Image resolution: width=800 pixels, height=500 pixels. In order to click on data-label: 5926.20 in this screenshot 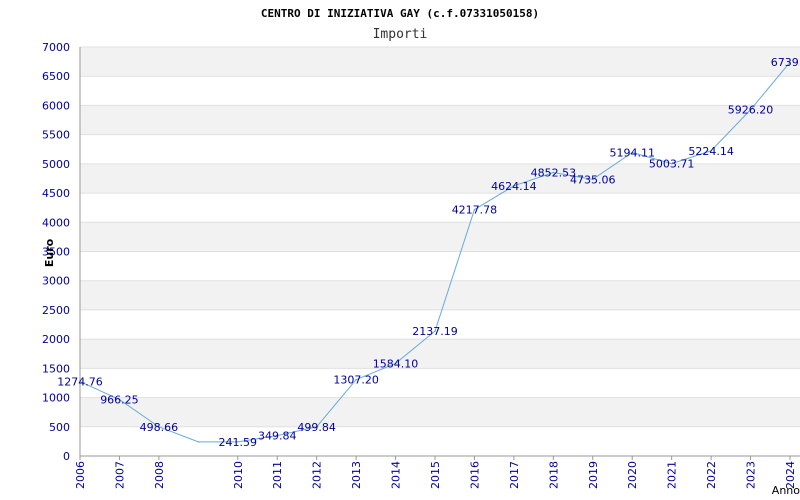, I will do `click(751, 110)`.